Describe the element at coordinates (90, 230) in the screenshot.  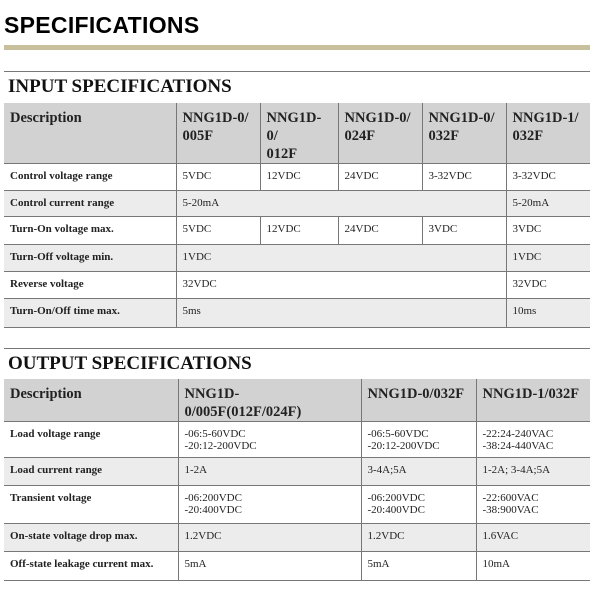
I see `row-label: Turn-On voltage max.` at that location.